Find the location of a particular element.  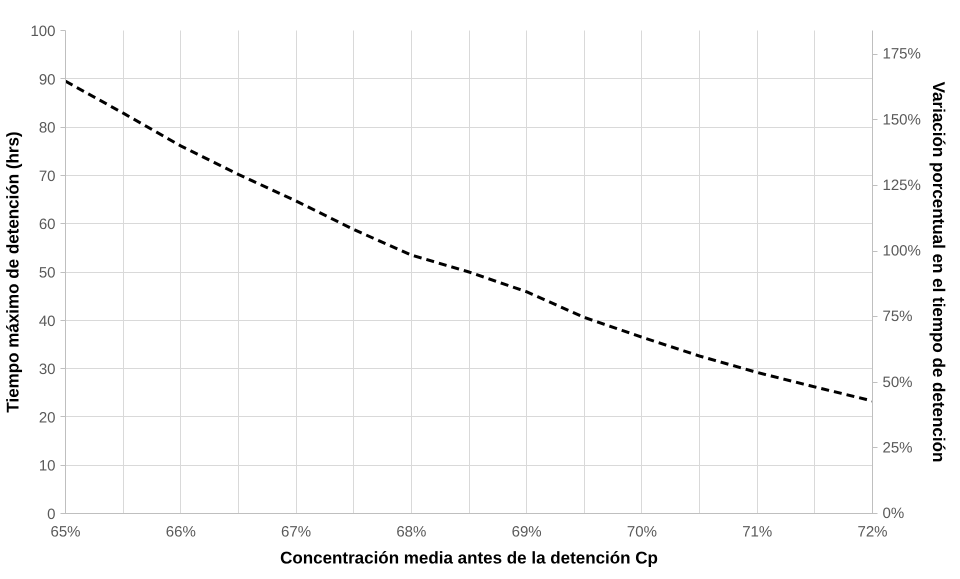

x-tick-label: 66% is located at coordinates (181, 532).